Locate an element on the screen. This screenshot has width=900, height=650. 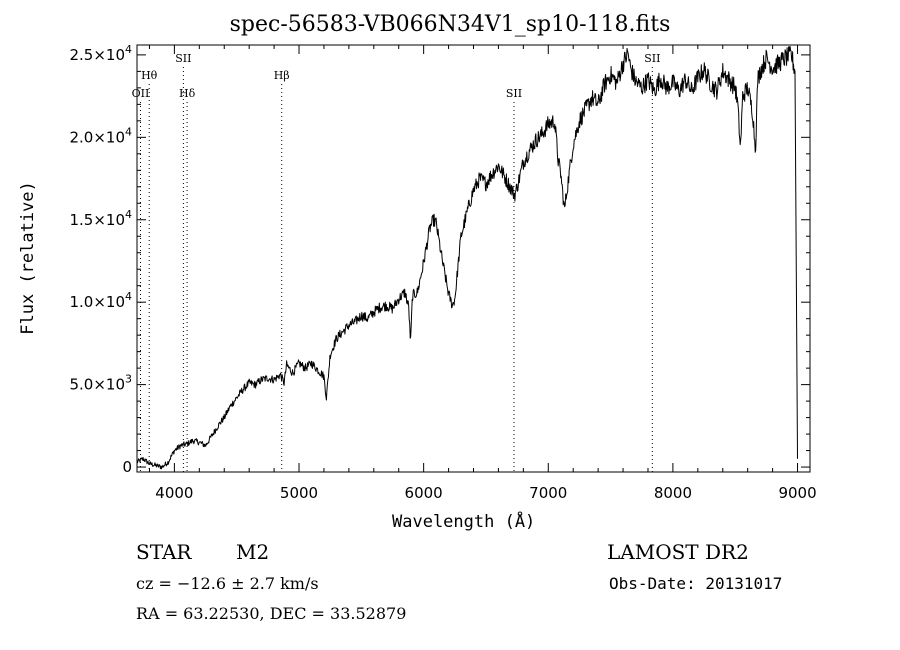
y-axis-label: Flux (relative) is located at coordinates (28, 258).